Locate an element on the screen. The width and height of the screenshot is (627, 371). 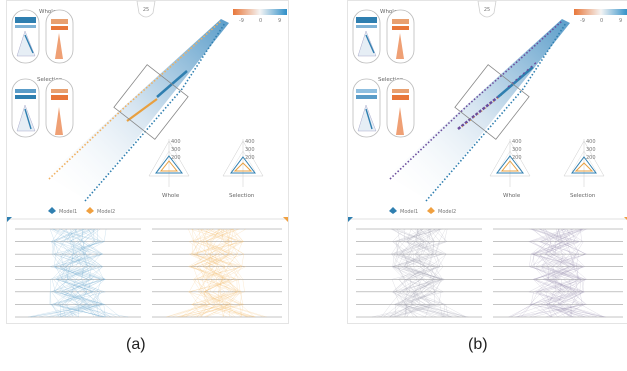
legend-tick-max: 9 is located at coordinates (279, 21).